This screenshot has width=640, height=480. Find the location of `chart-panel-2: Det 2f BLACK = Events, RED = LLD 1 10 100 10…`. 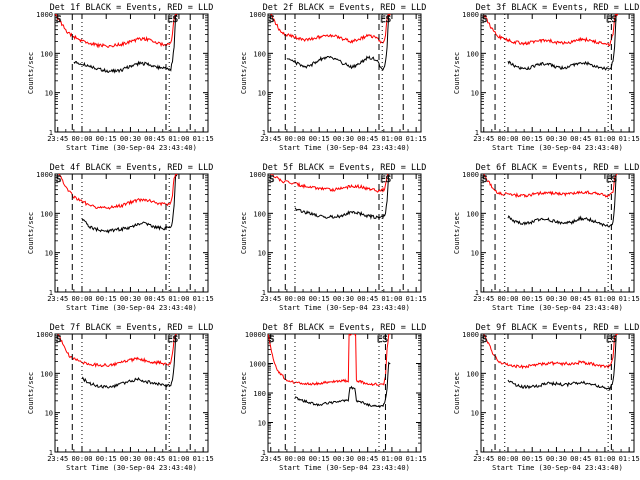

chart-panel-2: Det 2f BLACK = Events, RED = LLD 1 10 100 10… is located at coordinates (333, 77).